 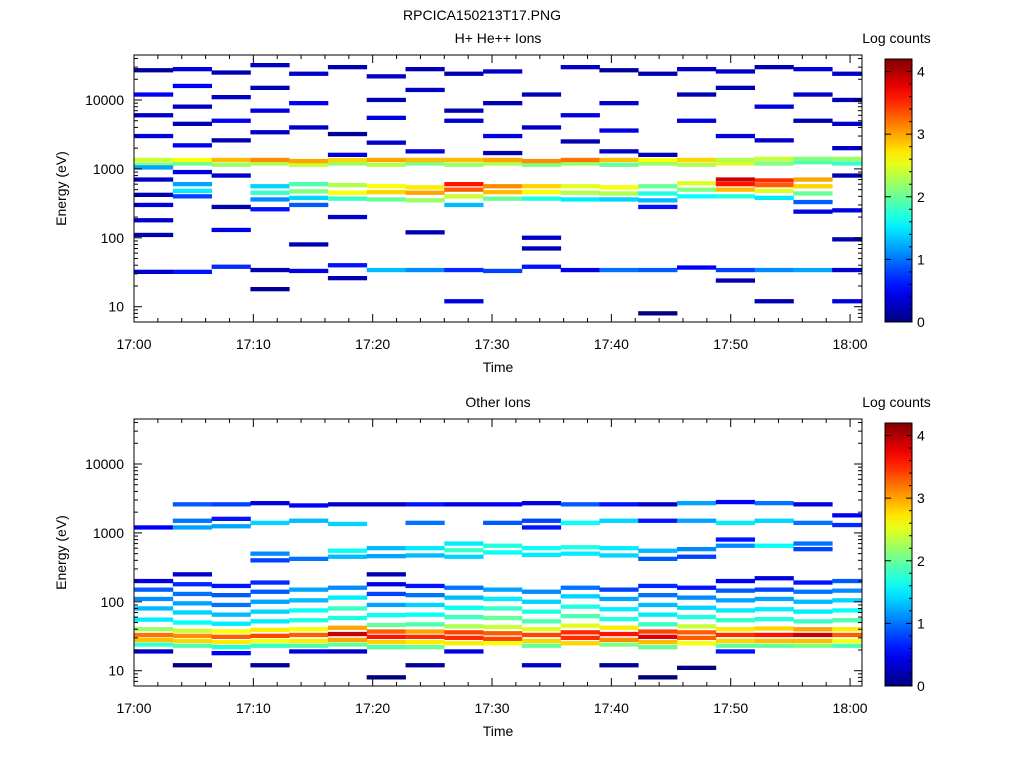 What do you see at coordinates (850, 344) in the screenshot?
I see `x-tick-label: 18:00` at bounding box center [850, 344].